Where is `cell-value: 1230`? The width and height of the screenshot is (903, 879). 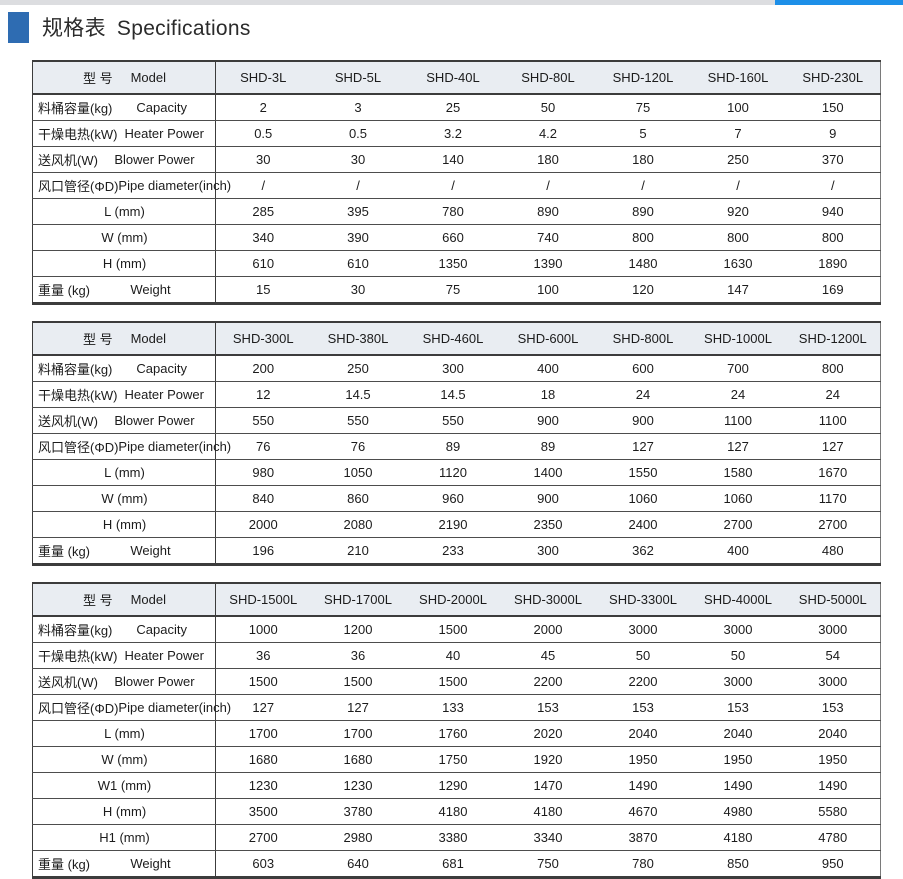 cell-value: 1230 is located at coordinates (358, 785).